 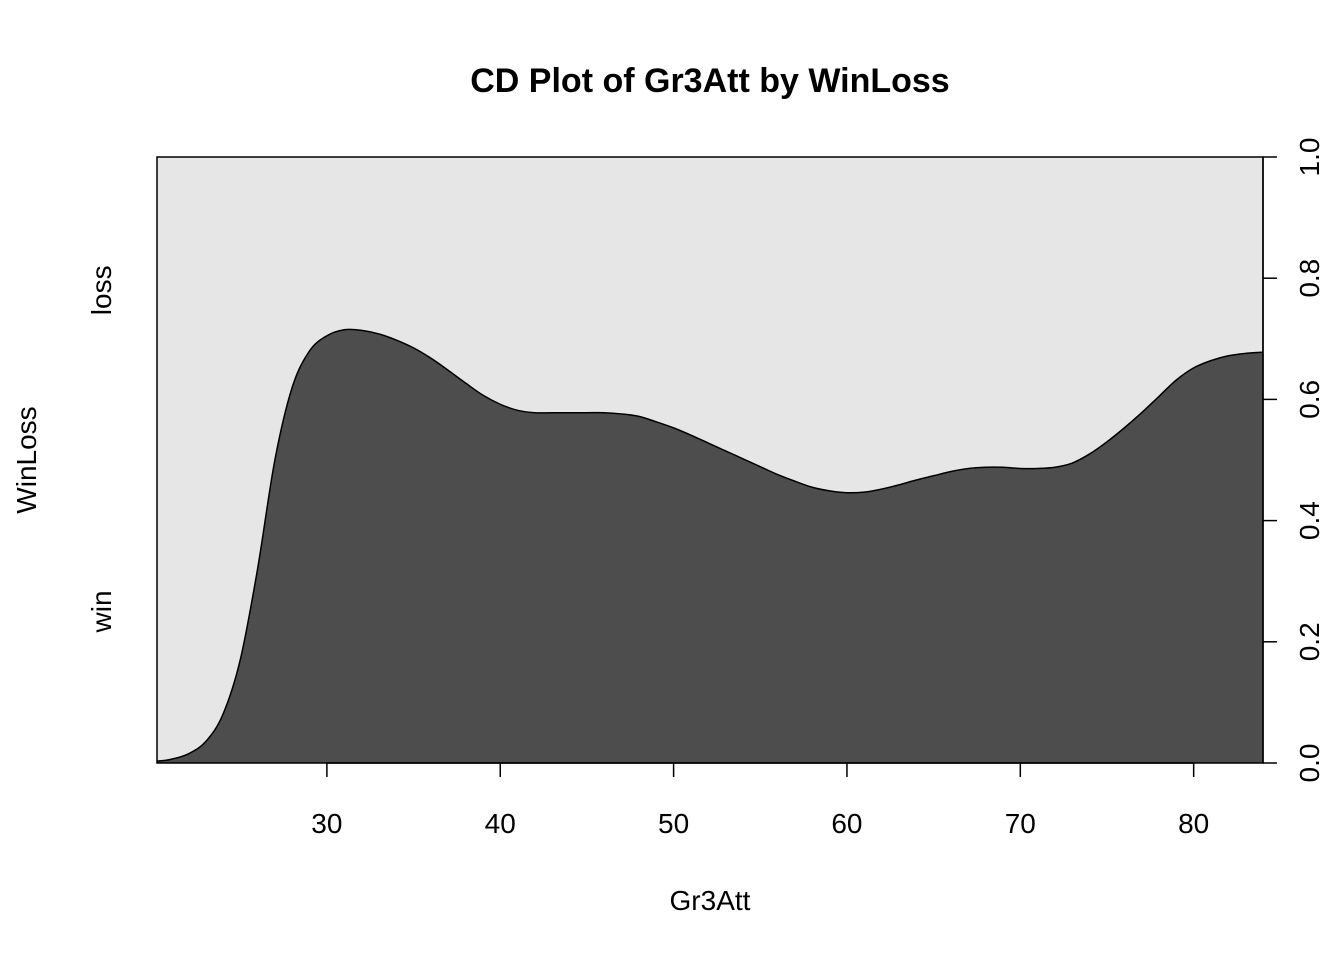 What do you see at coordinates (760, 800) in the screenshot?
I see `x-axis: 30 40 50 60 70 80` at bounding box center [760, 800].